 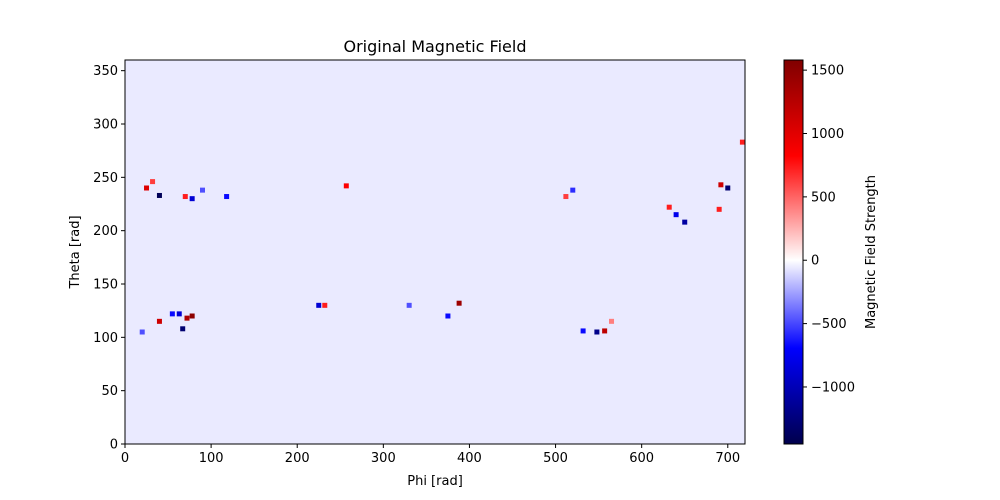 What do you see at coordinates (75, 252) in the screenshot?
I see `y-axis-label: Theta [rad]` at bounding box center [75, 252].